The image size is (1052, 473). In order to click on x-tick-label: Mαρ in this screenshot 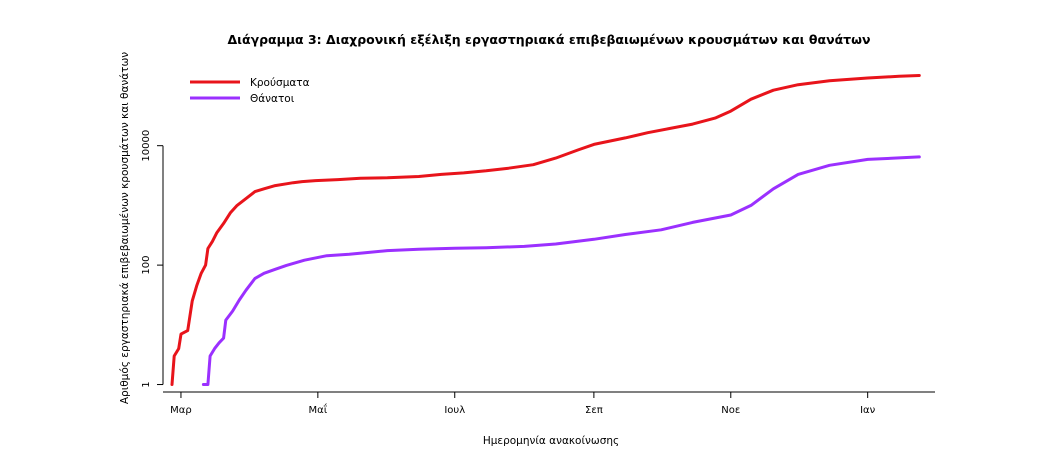, I will do `click(181, 410)`.